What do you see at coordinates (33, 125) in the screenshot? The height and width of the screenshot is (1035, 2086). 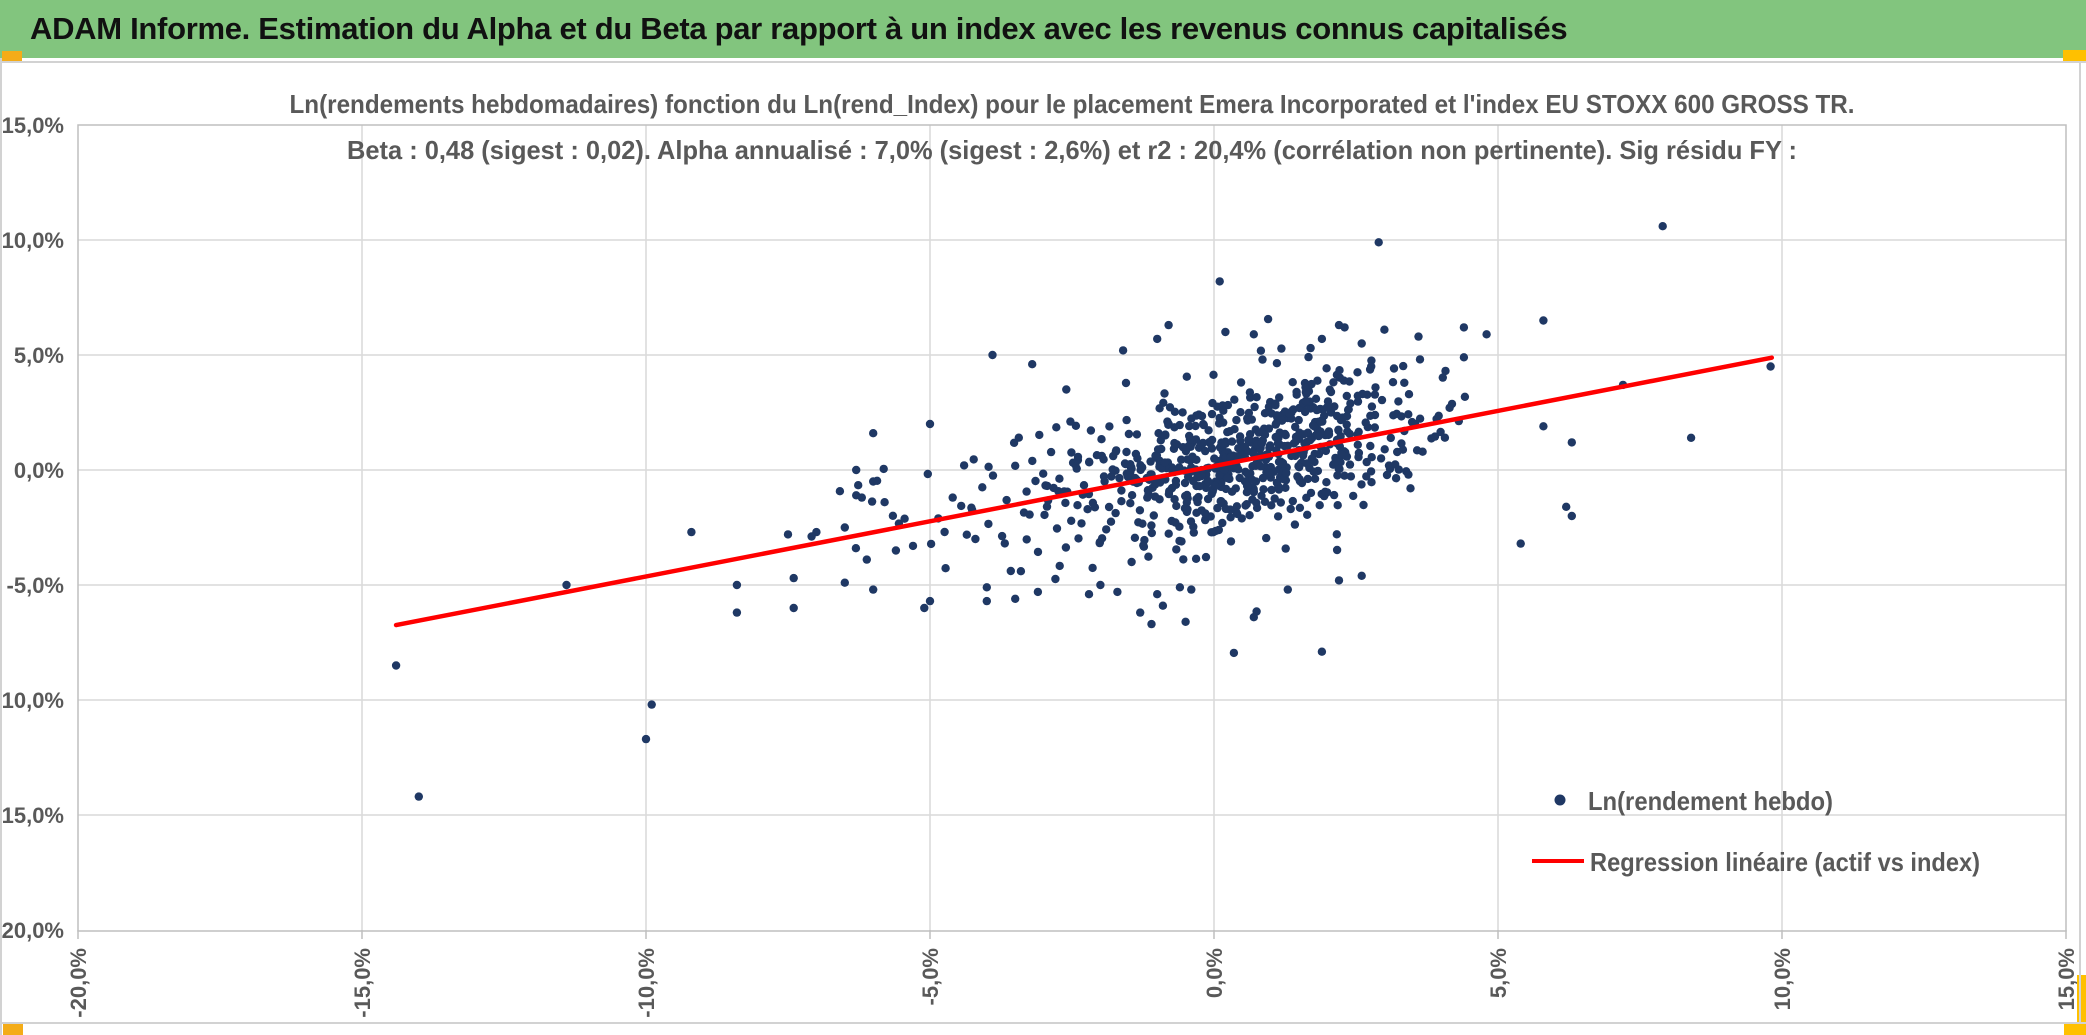 I see `y-axis-tick-label: 15,0%` at bounding box center [33, 125].